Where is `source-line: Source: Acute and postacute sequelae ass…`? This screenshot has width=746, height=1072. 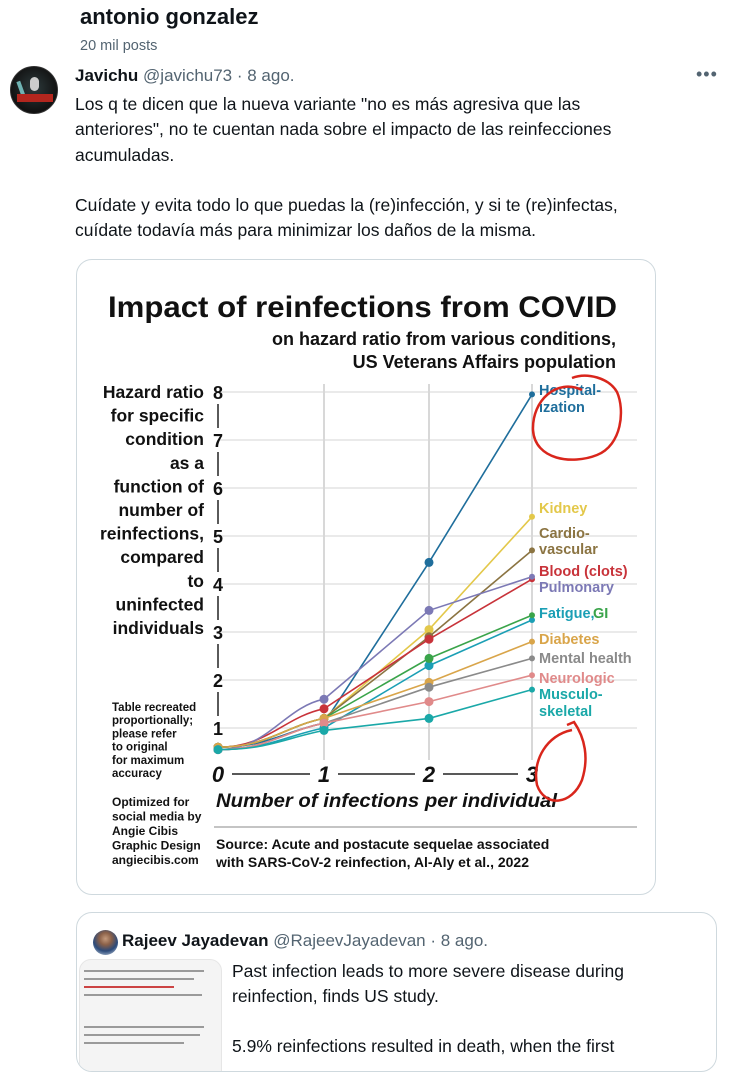 source-line: Source: Acute and postacute sequelae ass… is located at coordinates (382, 844).